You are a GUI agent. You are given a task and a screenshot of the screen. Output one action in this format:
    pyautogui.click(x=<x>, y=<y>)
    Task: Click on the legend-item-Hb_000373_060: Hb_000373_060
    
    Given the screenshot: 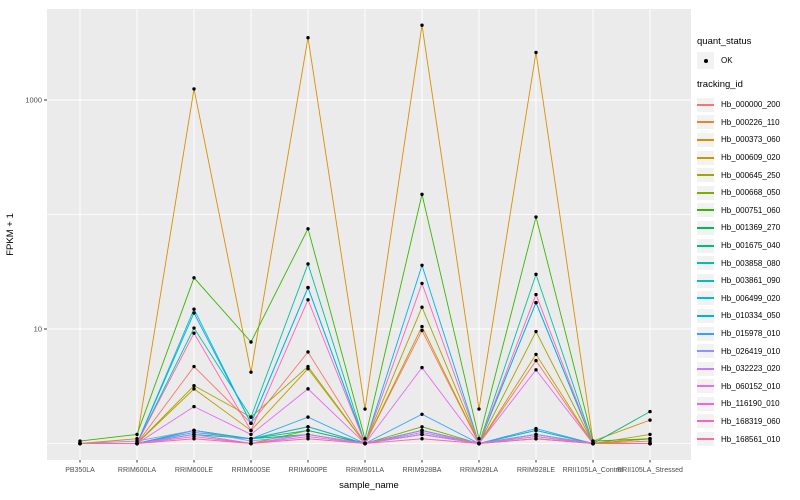 What is the action you would take?
    pyautogui.click(x=747, y=140)
    